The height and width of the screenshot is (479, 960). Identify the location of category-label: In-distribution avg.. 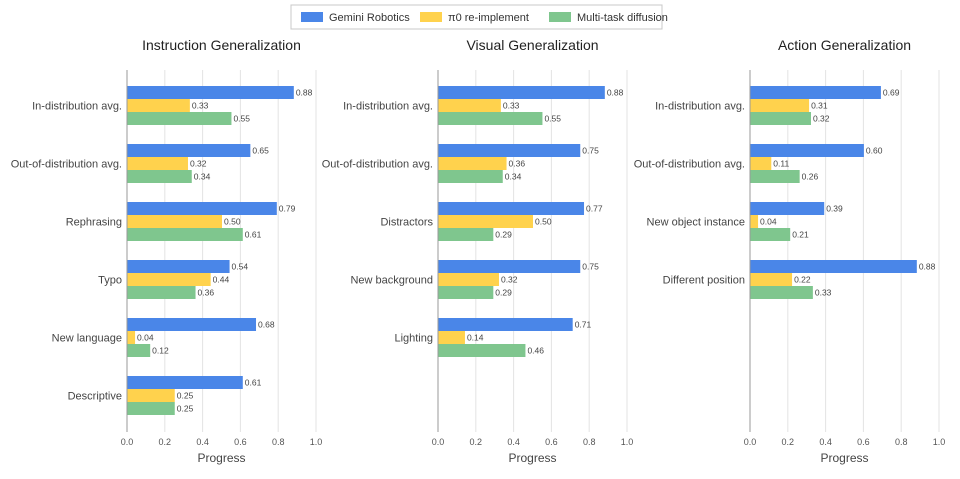
(700, 107).